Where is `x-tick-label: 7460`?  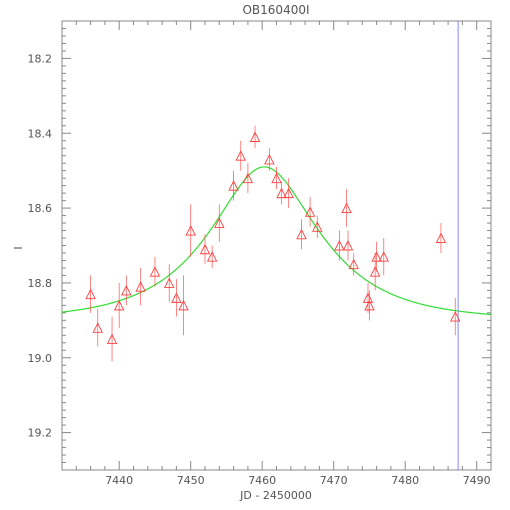
x-tick-label: 7460 is located at coordinates (262, 480).